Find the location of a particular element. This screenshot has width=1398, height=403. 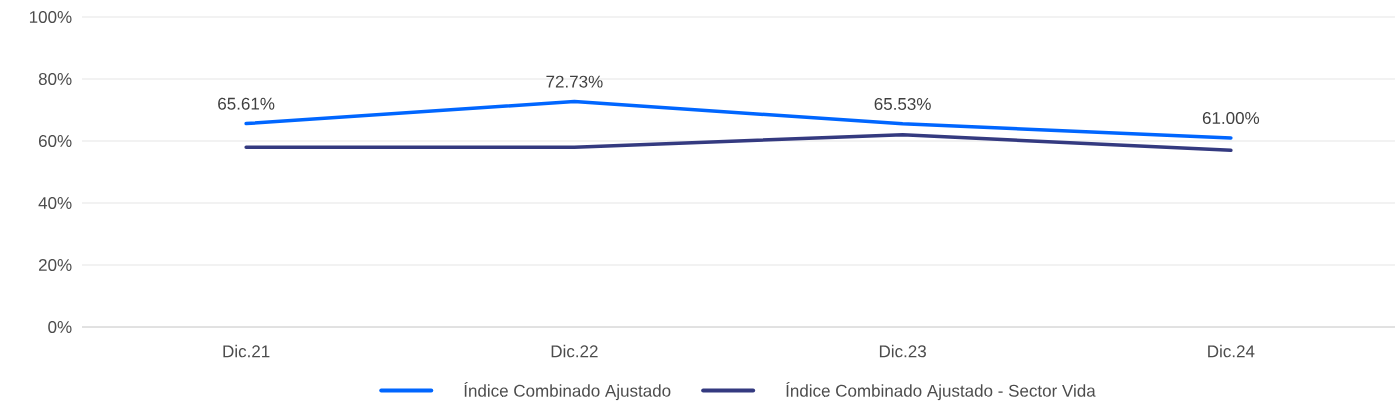

y-tick-label: 60% is located at coordinates (55, 140).